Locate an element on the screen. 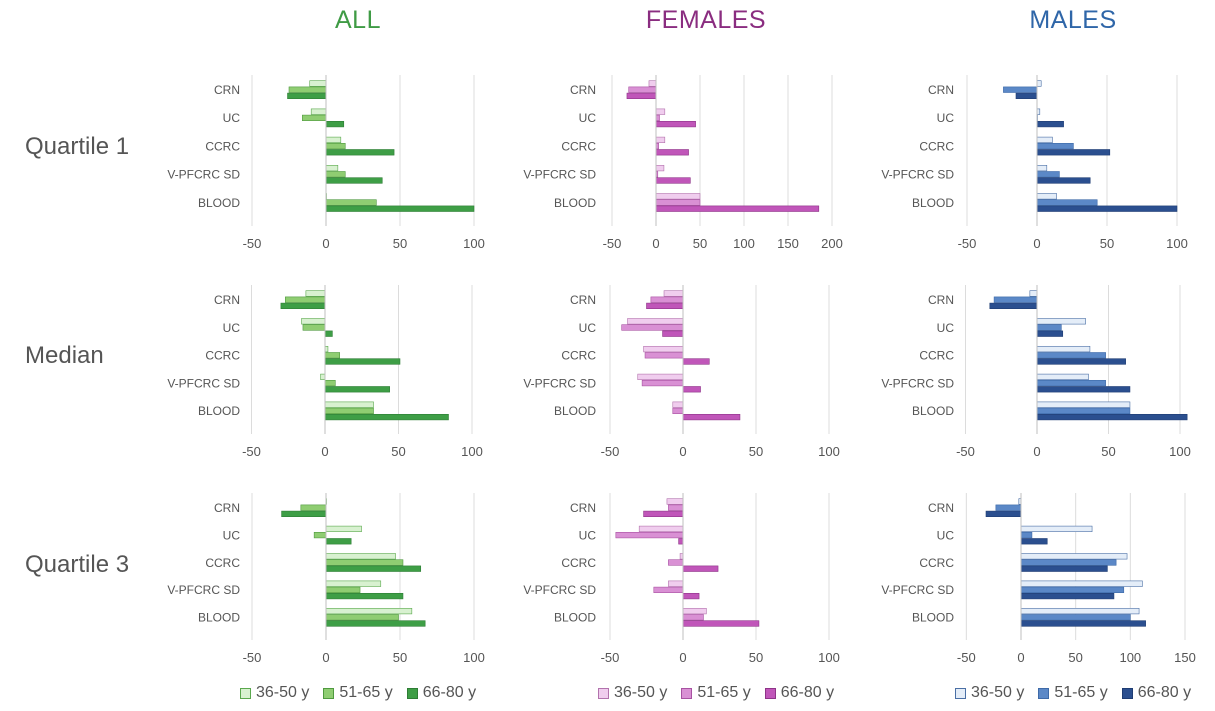 Image resolution: width=1215 pixels, height=711 pixels. category-label-all-quartile-3: V-PFCRC SD is located at coordinates (203, 590).